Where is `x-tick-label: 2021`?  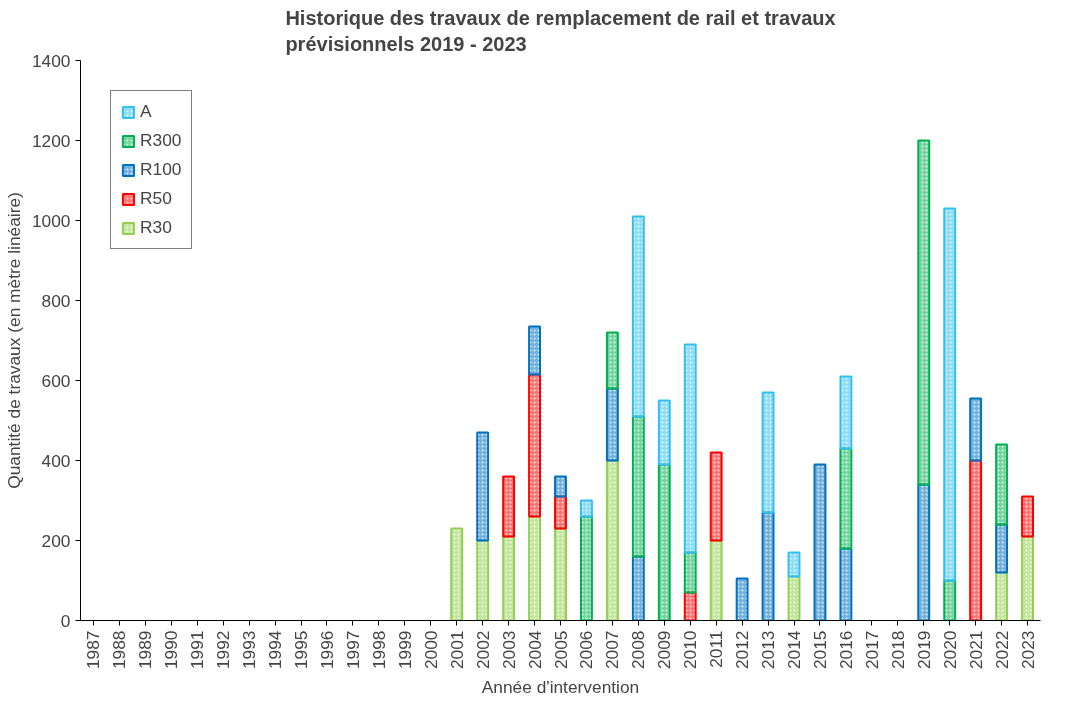 x-tick-label: 2021 is located at coordinates (975, 650).